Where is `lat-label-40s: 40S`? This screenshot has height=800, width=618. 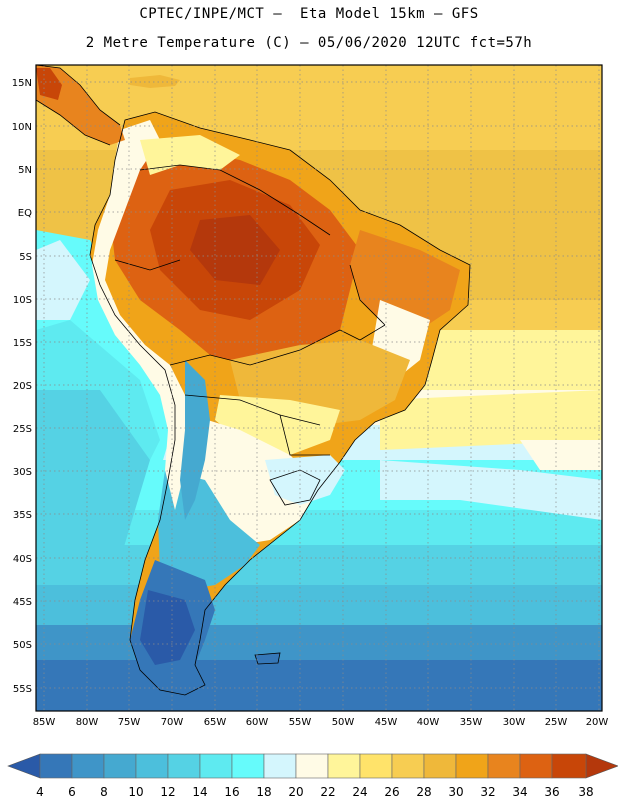 lat-label-40s: 40S is located at coordinates (22, 559).